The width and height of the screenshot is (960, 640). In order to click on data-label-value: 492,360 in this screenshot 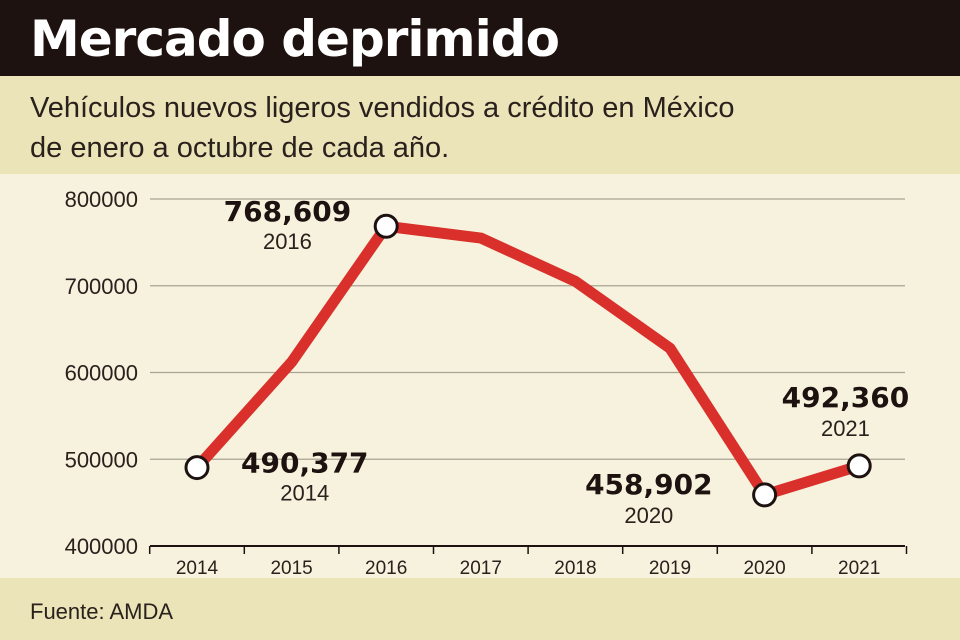, I will do `click(846, 397)`.